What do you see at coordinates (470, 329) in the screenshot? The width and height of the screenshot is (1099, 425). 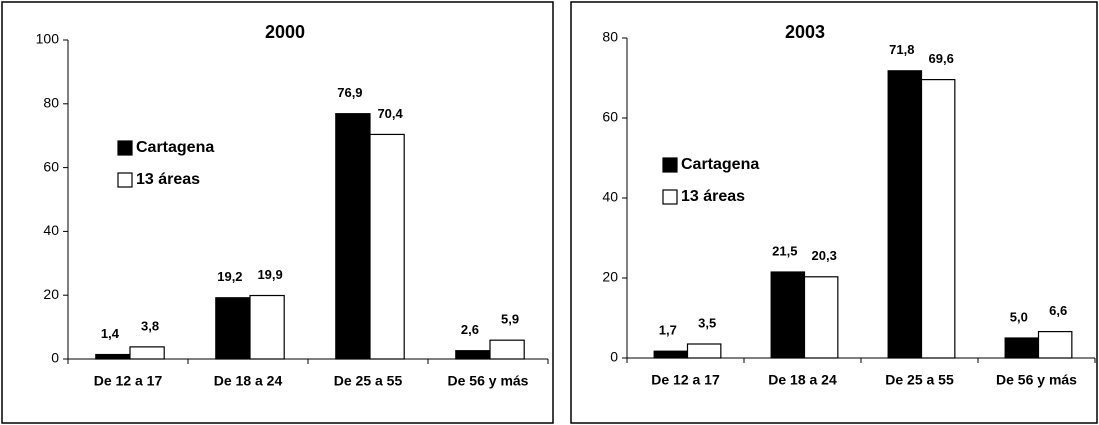 I see `value-label: 2,6` at bounding box center [470, 329].